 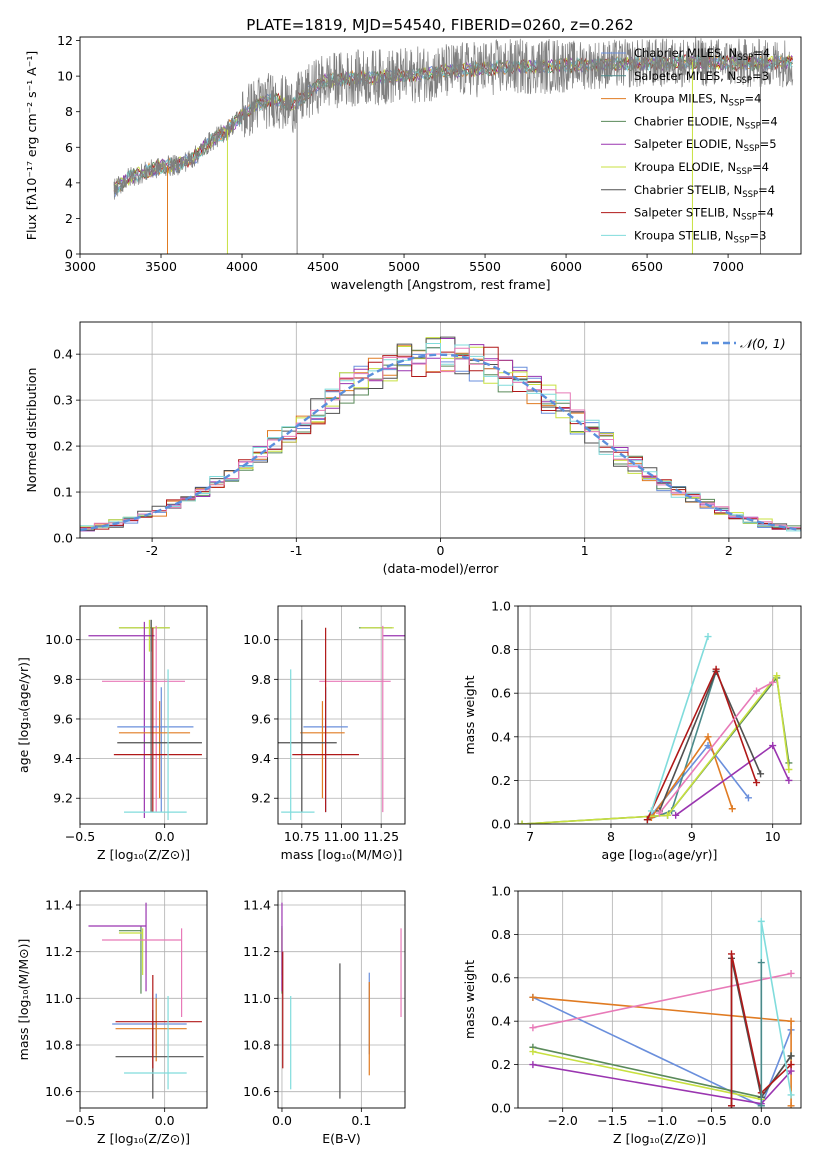 I want to click on legend: 𝒩(0, 1), so click(x=743, y=343).